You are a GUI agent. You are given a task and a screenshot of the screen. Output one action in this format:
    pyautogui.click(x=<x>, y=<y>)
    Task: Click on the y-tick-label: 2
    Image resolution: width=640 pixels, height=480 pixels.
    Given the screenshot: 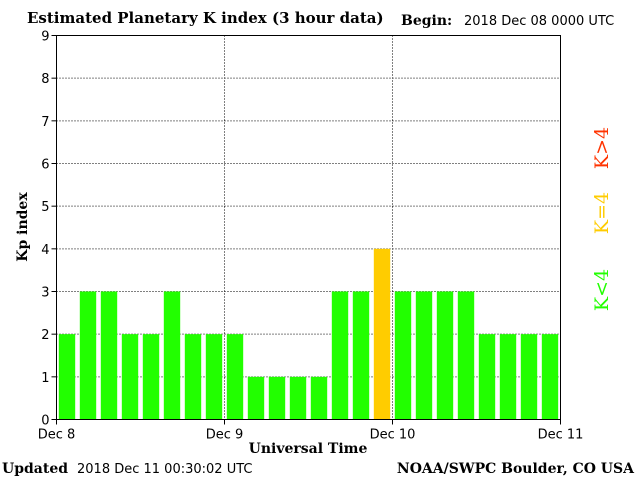 What is the action you would take?
    pyautogui.click(x=45, y=335)
    